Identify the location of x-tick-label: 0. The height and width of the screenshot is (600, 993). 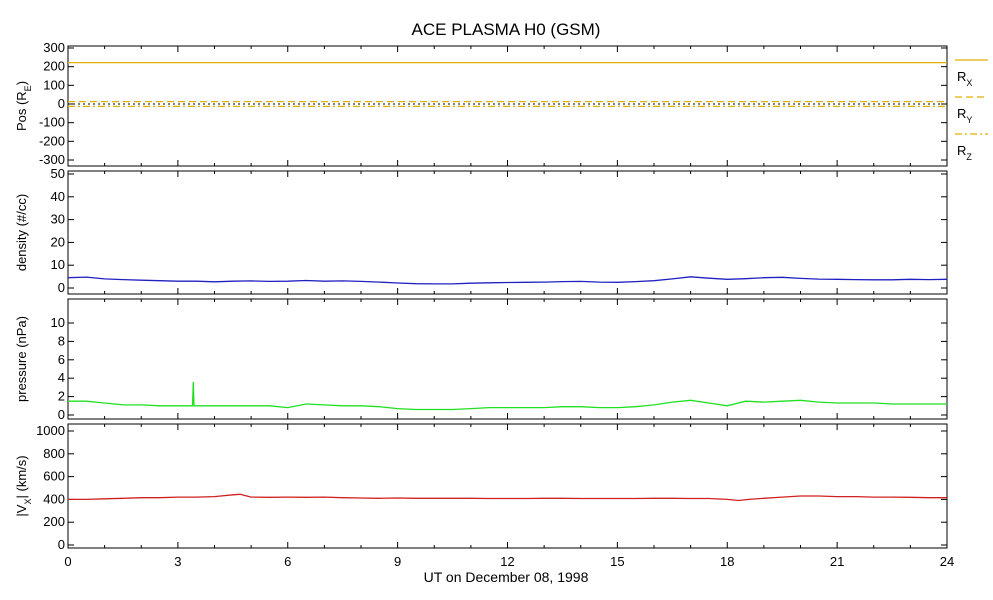
(67, 561).